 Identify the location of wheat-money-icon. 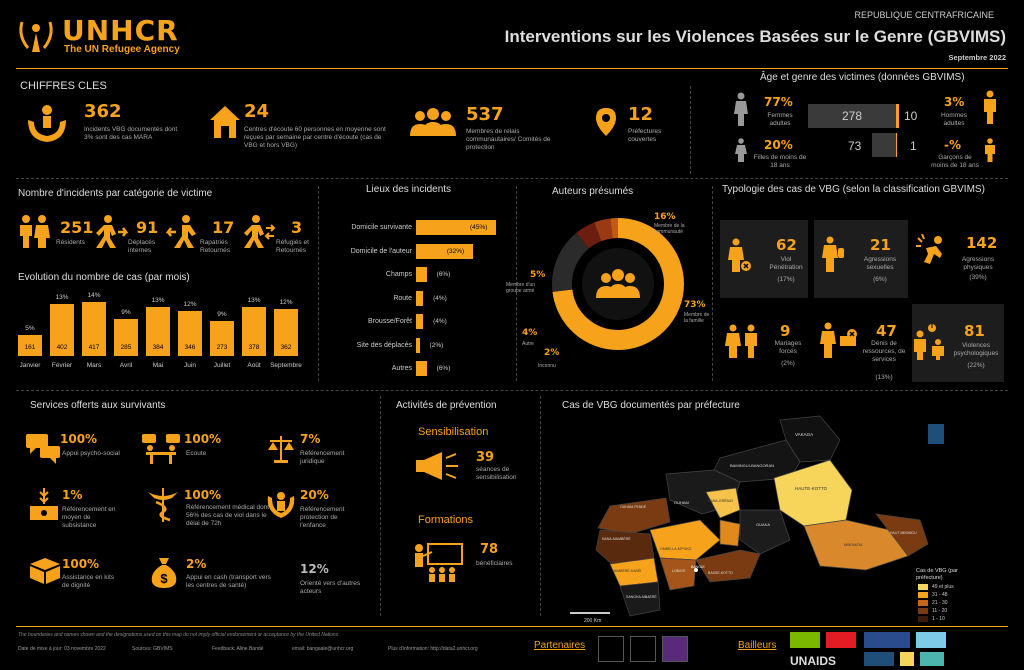
(44, 507).